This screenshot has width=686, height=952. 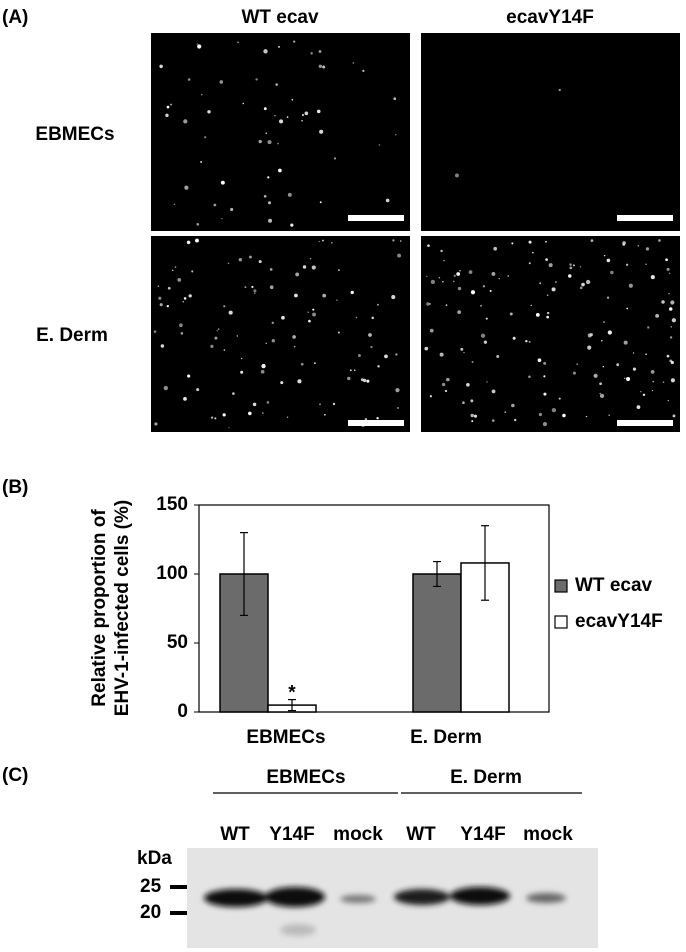 What do you see at coordinates (358, 834) in the screenshot?
I see `lane-label: mock` at bounding box center [358, 834].